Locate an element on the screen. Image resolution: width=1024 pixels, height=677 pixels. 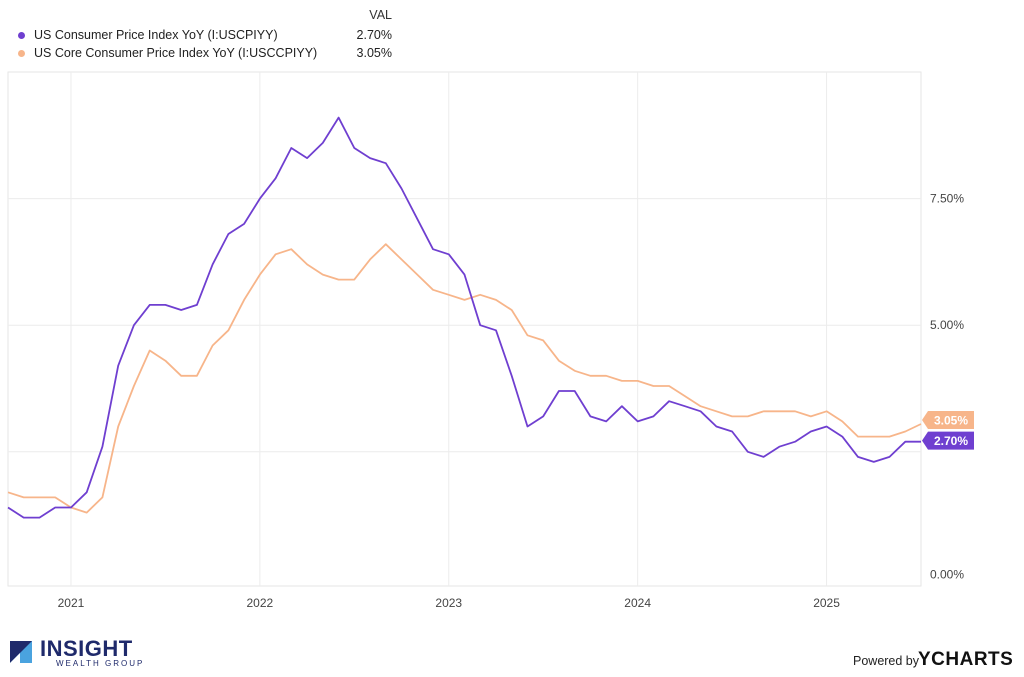
brand-sub: WEALTH GROUP is located at coordinates (100, 663).